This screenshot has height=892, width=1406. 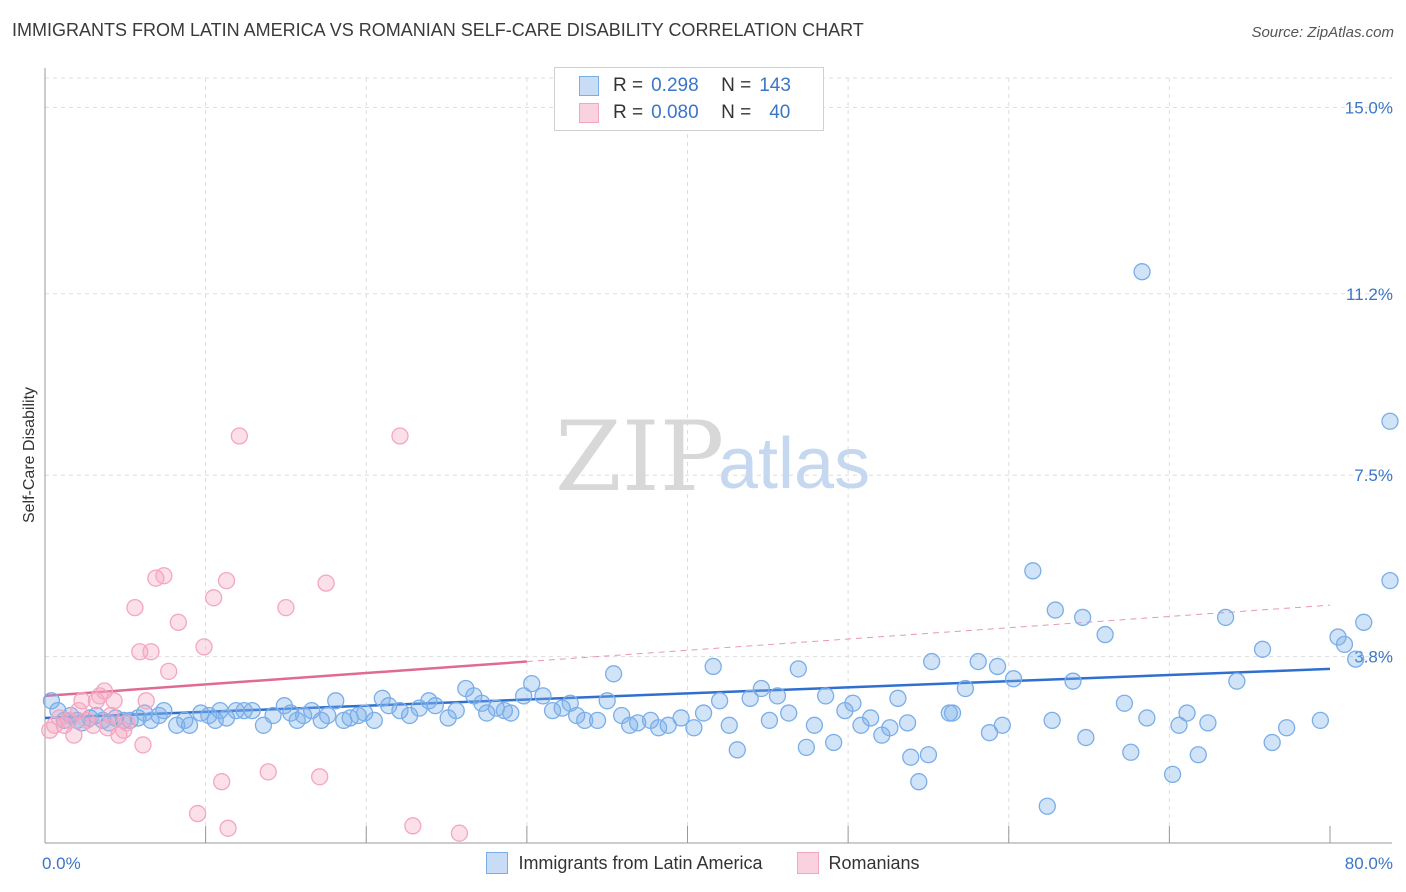 I want to click on romanian-trend-extension, so click(x=928, y=633).